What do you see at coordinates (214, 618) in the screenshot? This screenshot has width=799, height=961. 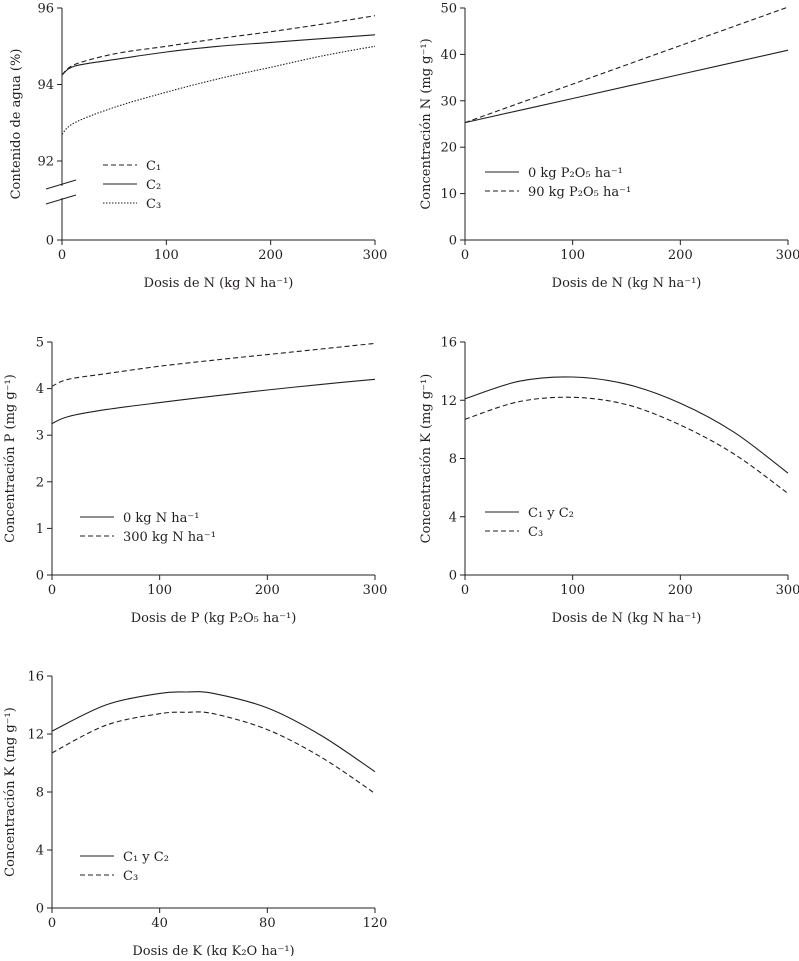 I see `x-axis-label: Dosis de P (kg P₂O₅ ha⁻¹)` at bounding box center [214, 618].